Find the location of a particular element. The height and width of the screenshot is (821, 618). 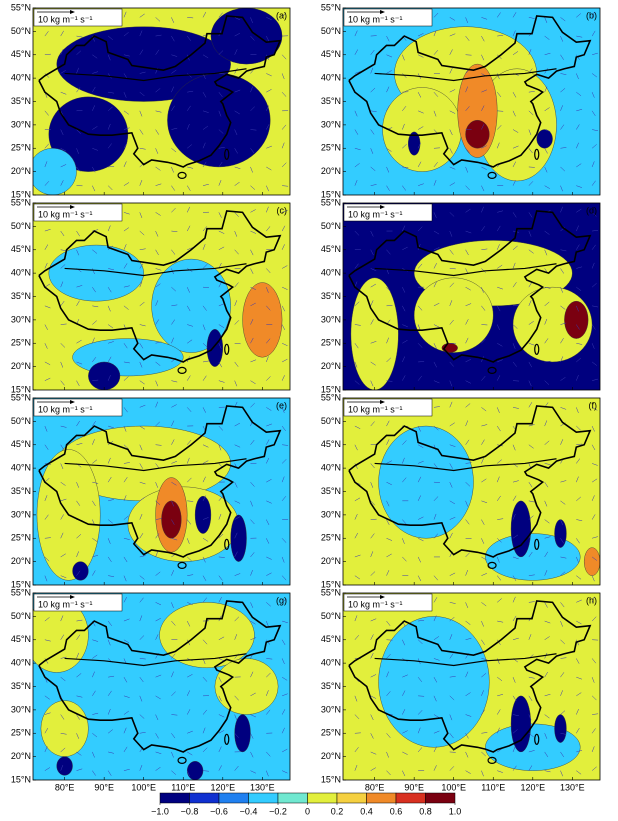

panel-label: (g) is located at coordinates (281, 600).